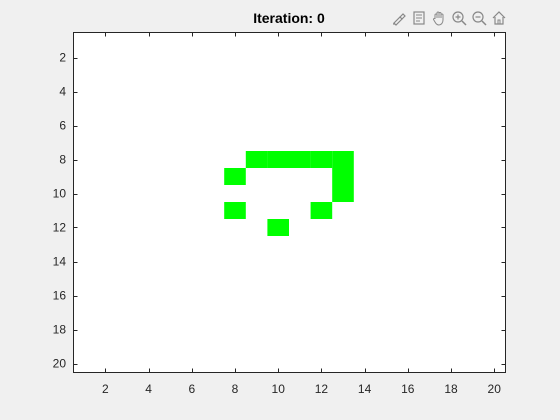  Describe the element at coordinates (365, 389) in the screenshot. I see `x-tick-label: 14` at that location.